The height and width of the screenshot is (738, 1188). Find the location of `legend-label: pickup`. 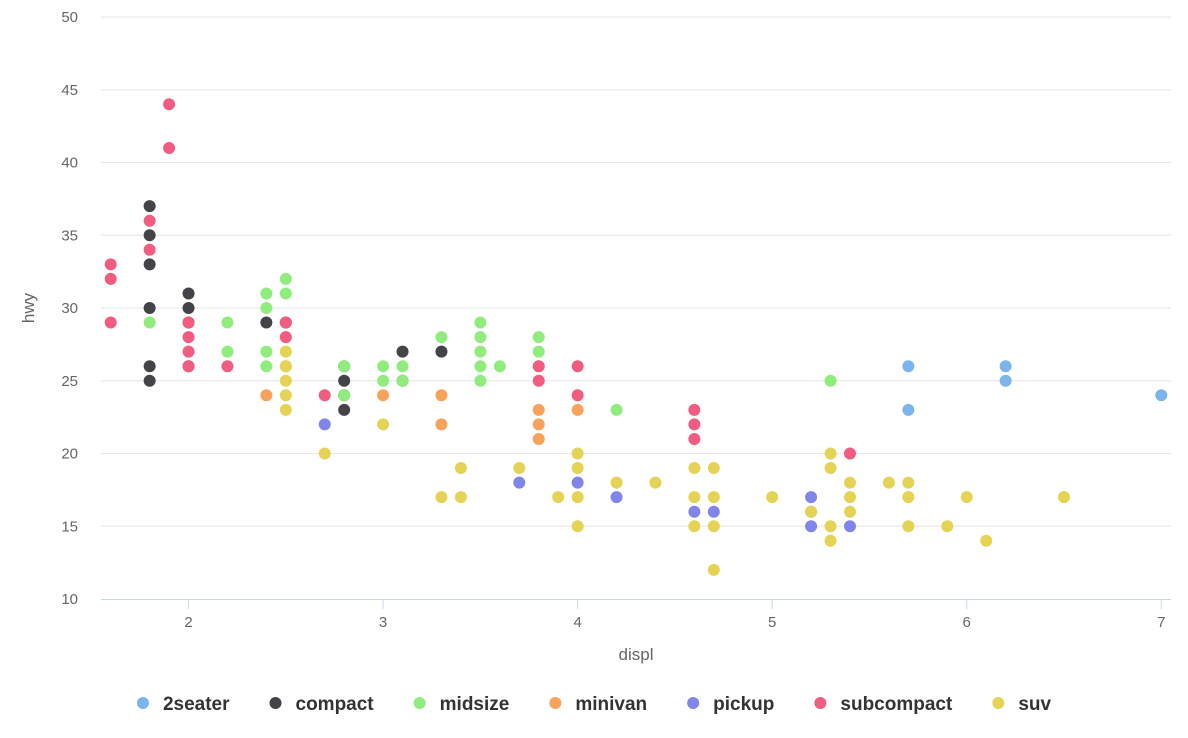

legend-label: pickup is located at coordinates (743, 704).